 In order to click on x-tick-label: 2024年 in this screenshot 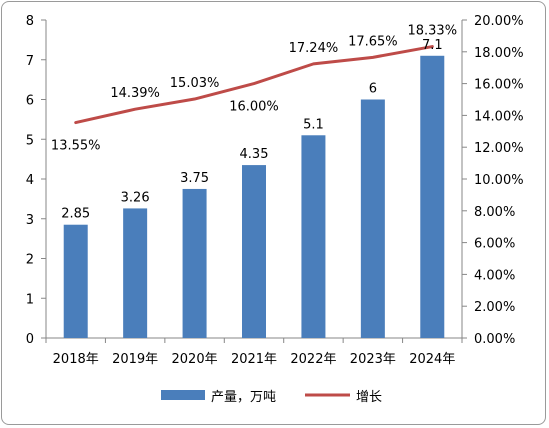, I will do `click(432, 359)`.